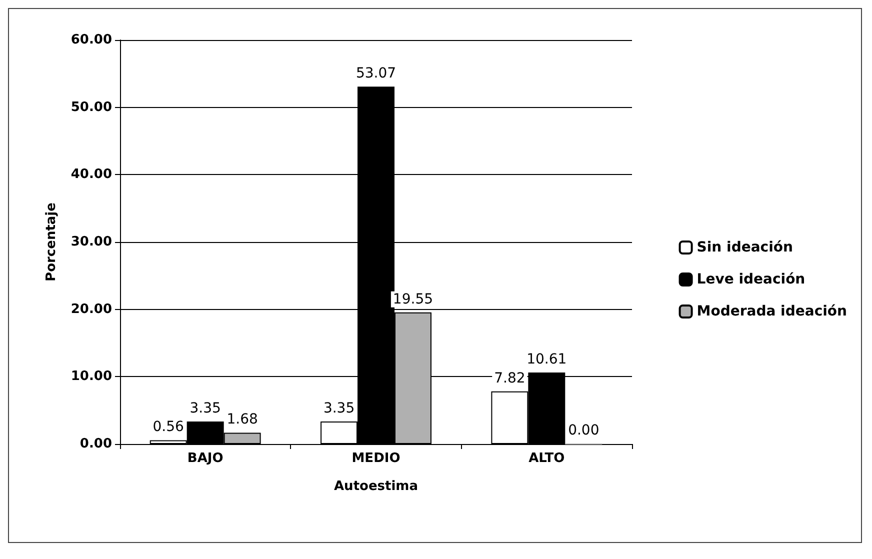 This screenshot has width=872, height=559. Describe the element at coordinates (546, 360) in the screenshot. I see `data-label: 10.61` at that location.